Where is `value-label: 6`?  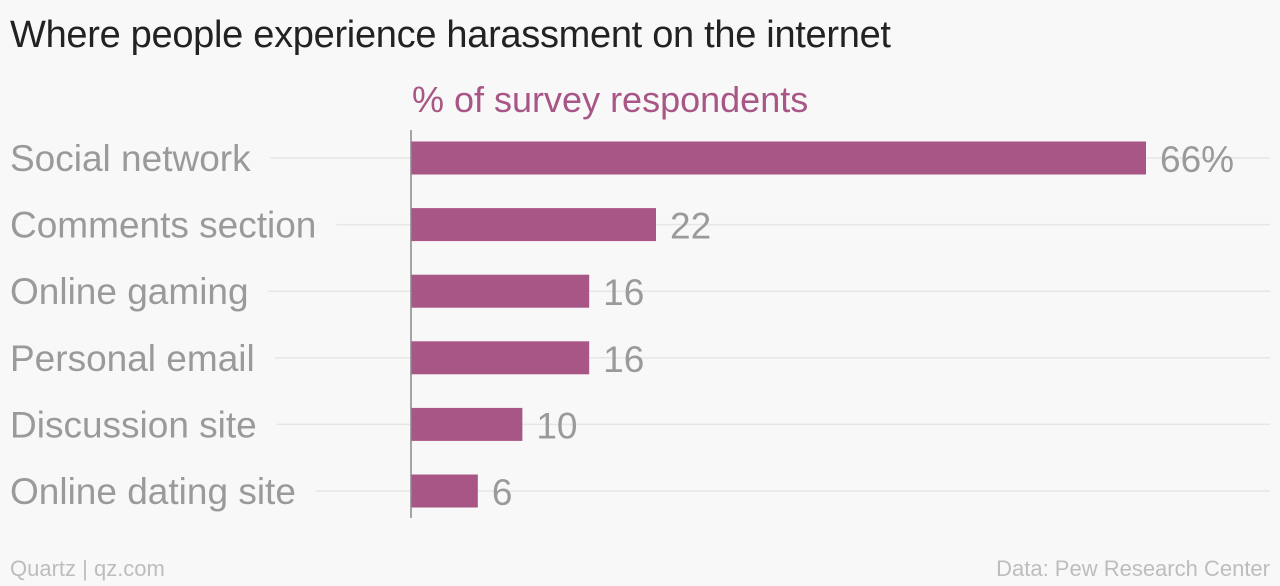
value-label: 6 is located at coordinates (502, 492).